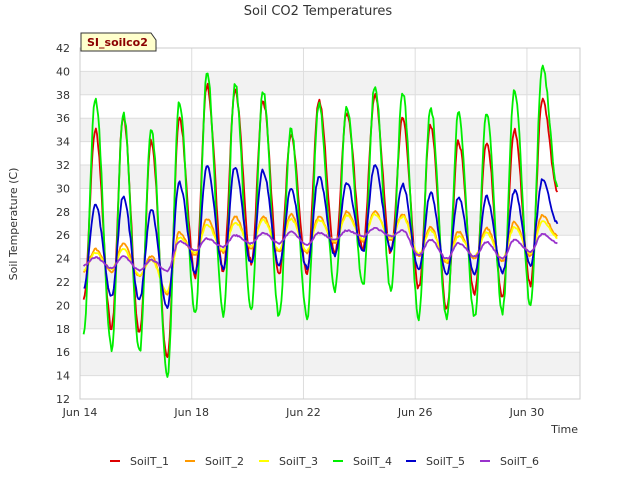 This screenshot has width=640, height=480. Describe the element at coordinates (63, 235) in the screenshot. I see `y-tick-label: 26` at that location.